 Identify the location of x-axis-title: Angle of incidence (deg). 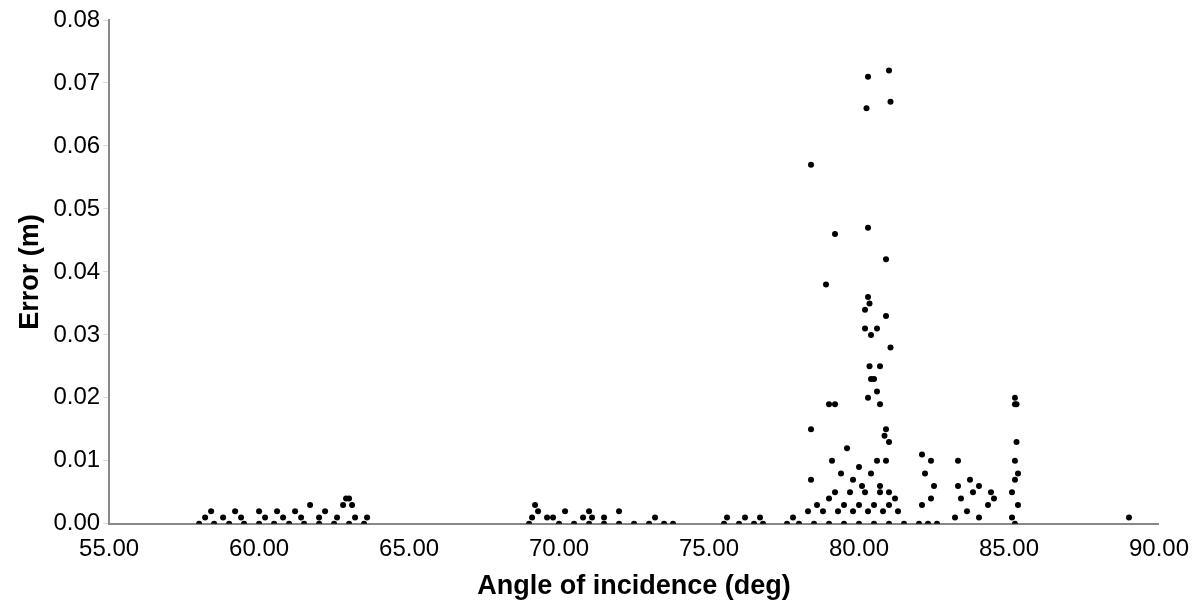
(634, 585).